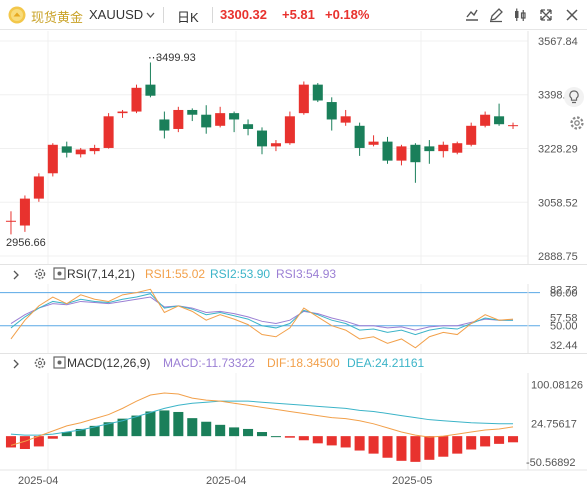 The image size is (587, 488). I want to click on close-icon, so click(572, 15).